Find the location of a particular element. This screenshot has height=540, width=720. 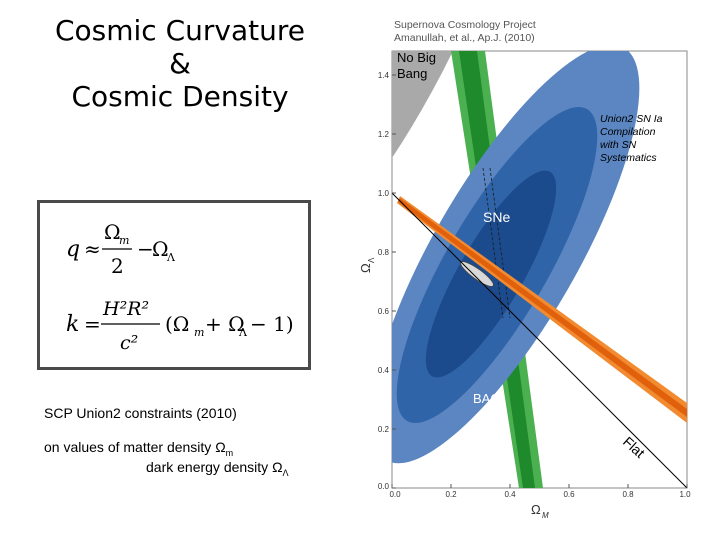

union-label-2: Compilation is located at coordinates (628, 132).